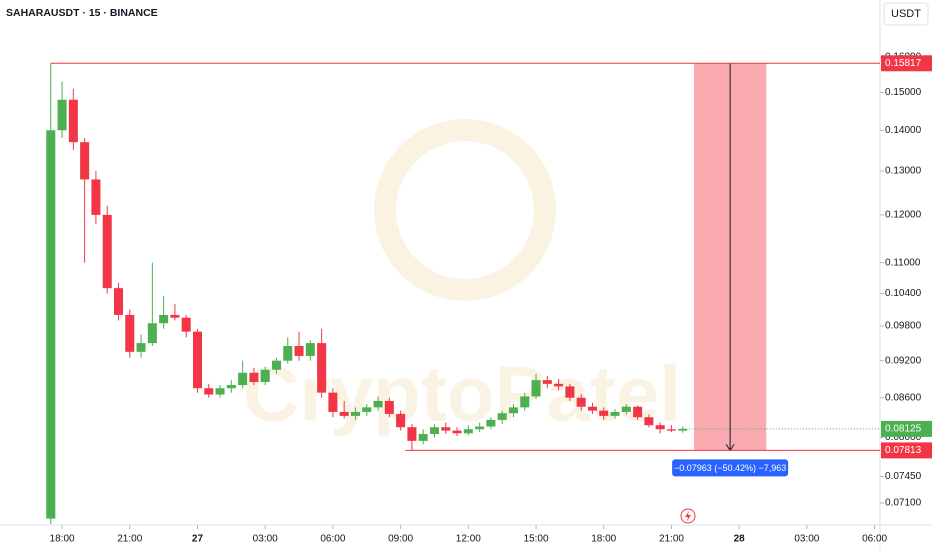 This screenshot has height=550, width=932. I want to click on y-tick-label: 0.07450, so click(903, 476).